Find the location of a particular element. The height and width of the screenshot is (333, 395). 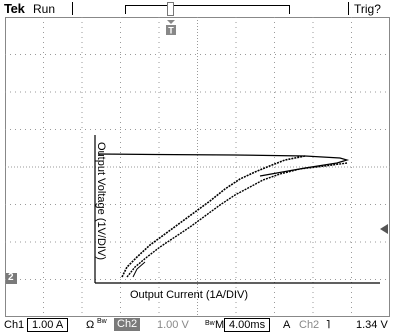

timebase-prefix: M is located at coordinates (220, 325).